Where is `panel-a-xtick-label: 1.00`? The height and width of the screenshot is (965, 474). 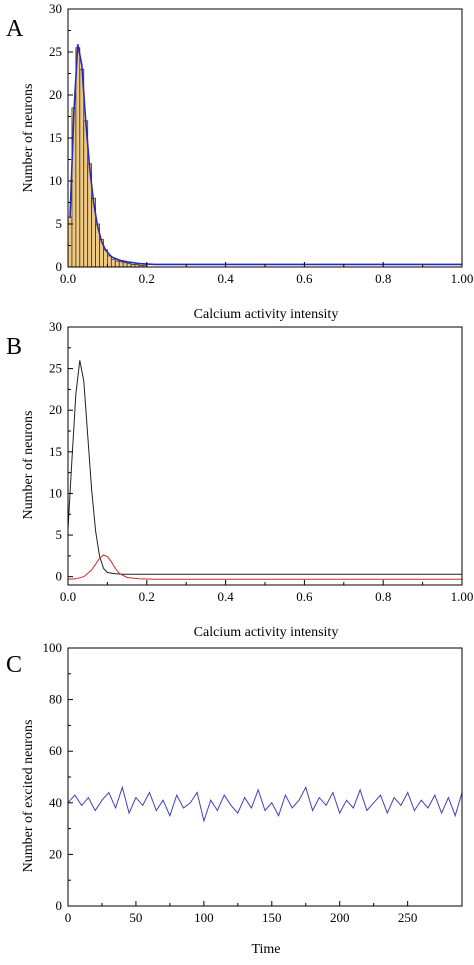 panel-a-xtick-label: 1.00 is located at coordinates (462, 278).